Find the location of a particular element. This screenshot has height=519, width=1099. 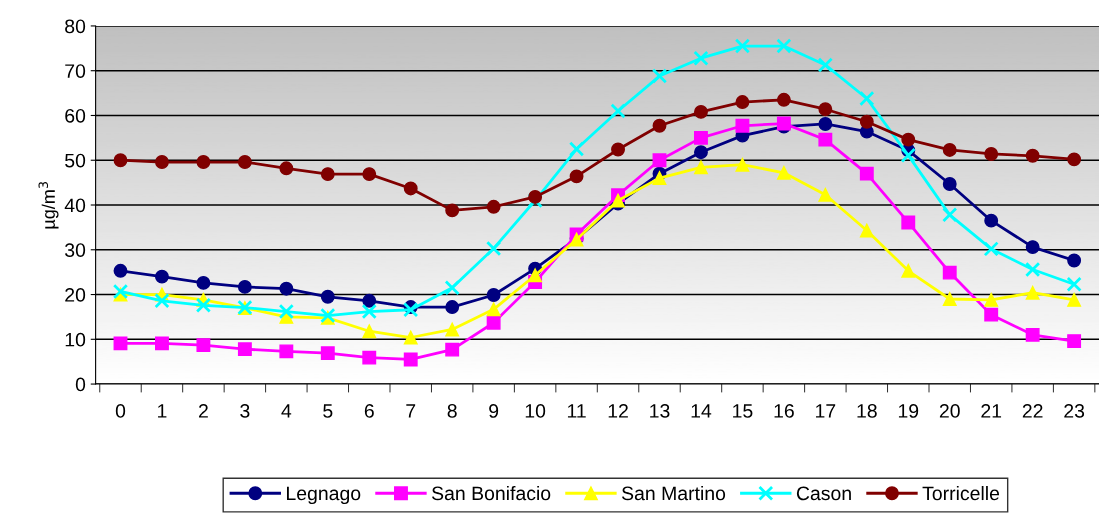

x-tick-label: 21 is located at coordinates (991, 411).